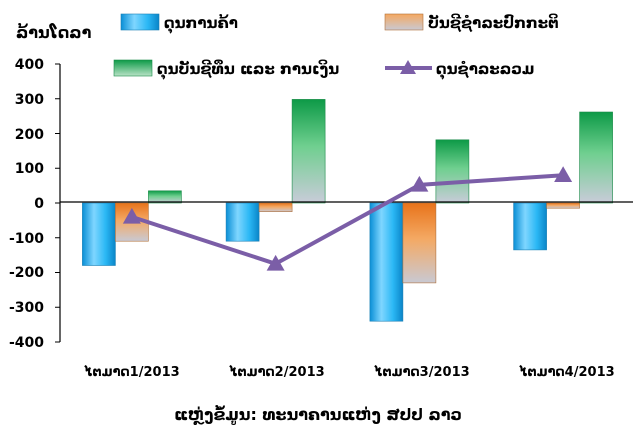  I want to click on y-tick-label: 300, so click(29, 100).